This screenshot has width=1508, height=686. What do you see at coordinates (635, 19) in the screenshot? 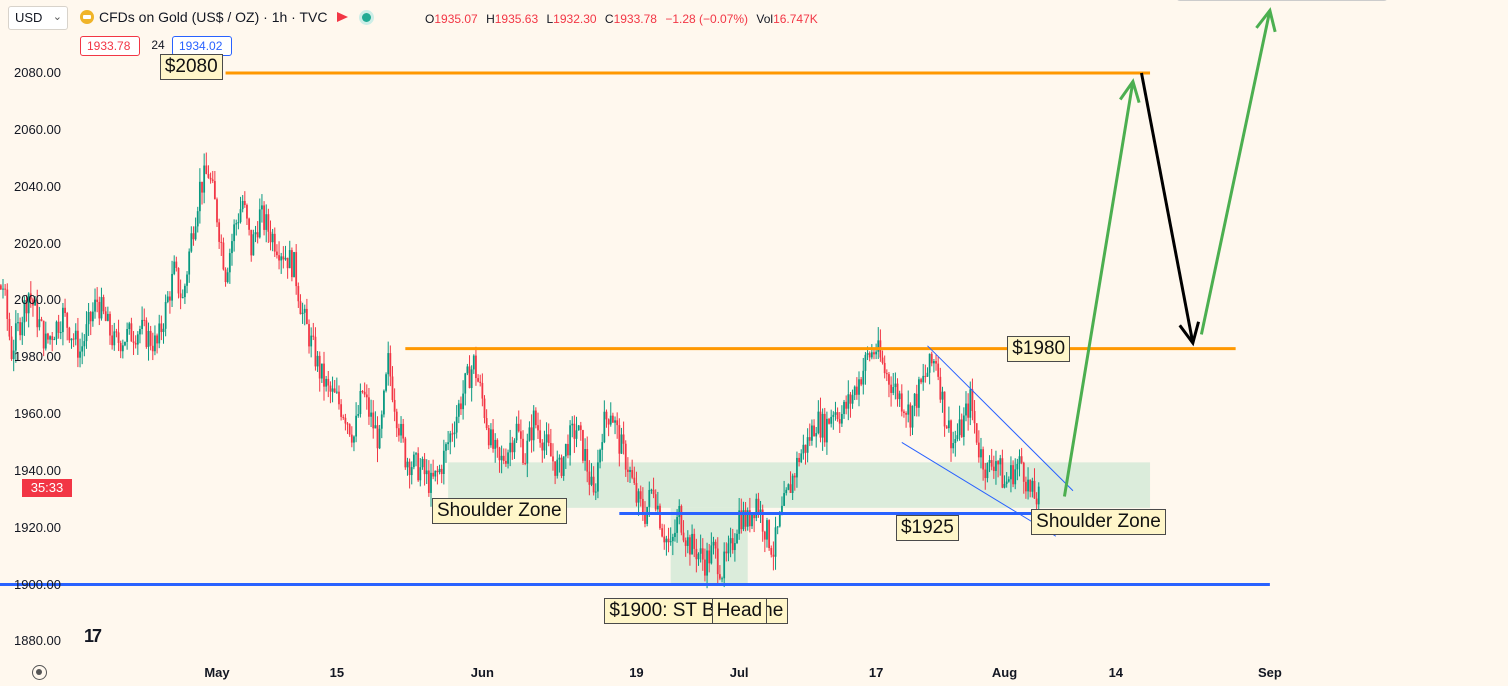
I see `ohlc-close: 1933.78` at bounding box center [635, 19].